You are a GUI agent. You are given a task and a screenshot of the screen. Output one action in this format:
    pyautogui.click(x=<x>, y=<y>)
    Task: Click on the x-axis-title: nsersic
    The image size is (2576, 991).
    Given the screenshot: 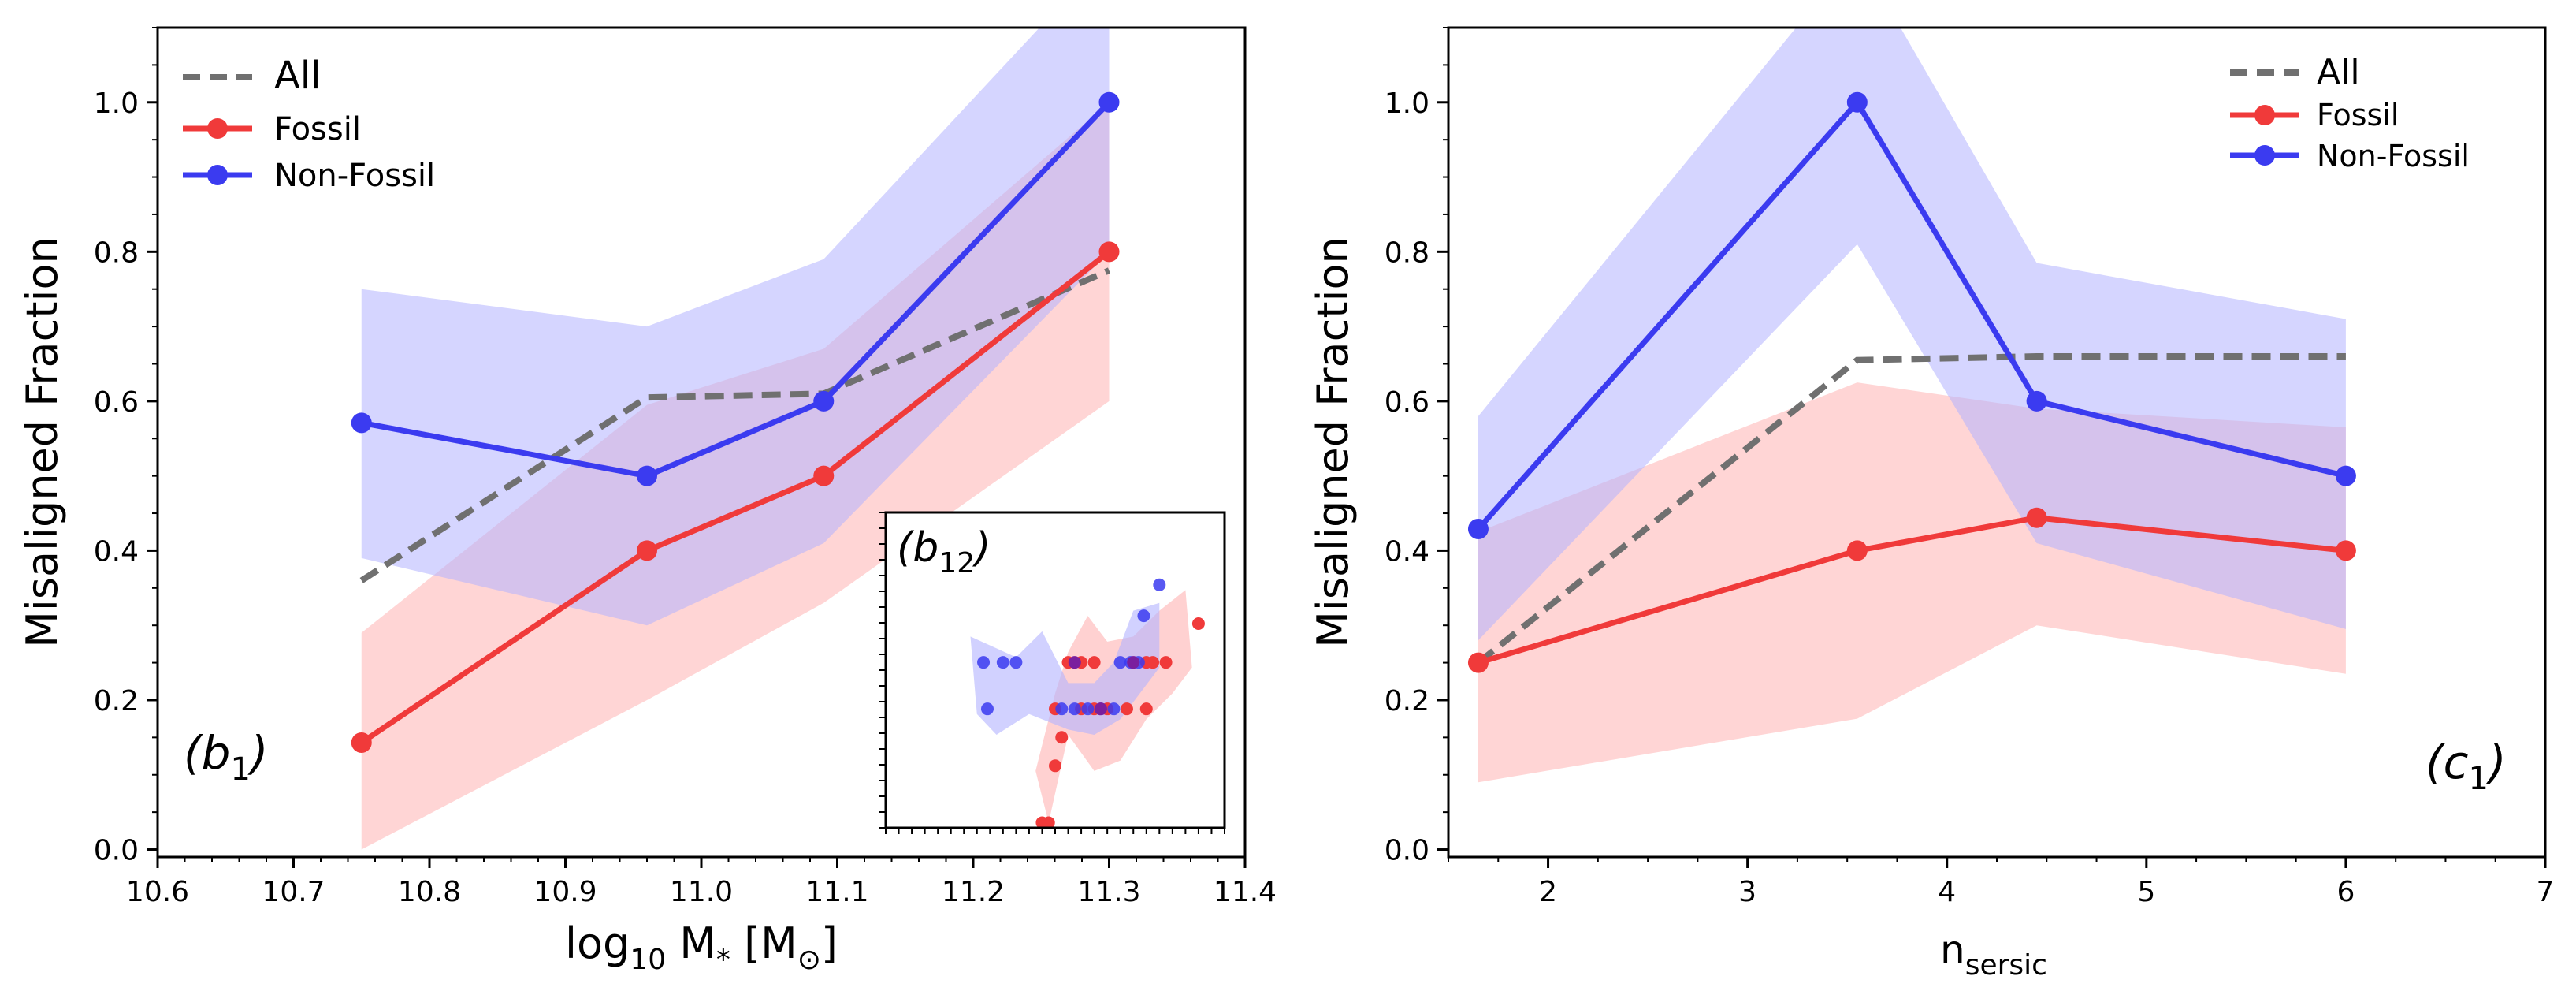 What is the action you would take?
    pyautogui.click(x=1993, y=955)
    